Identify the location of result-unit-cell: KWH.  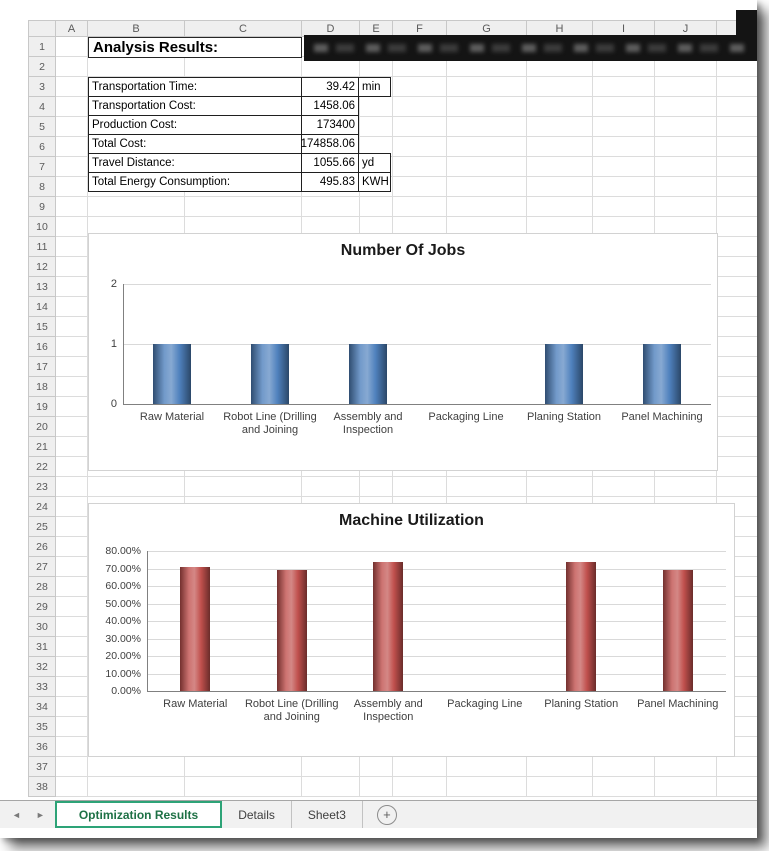
(374, 182).